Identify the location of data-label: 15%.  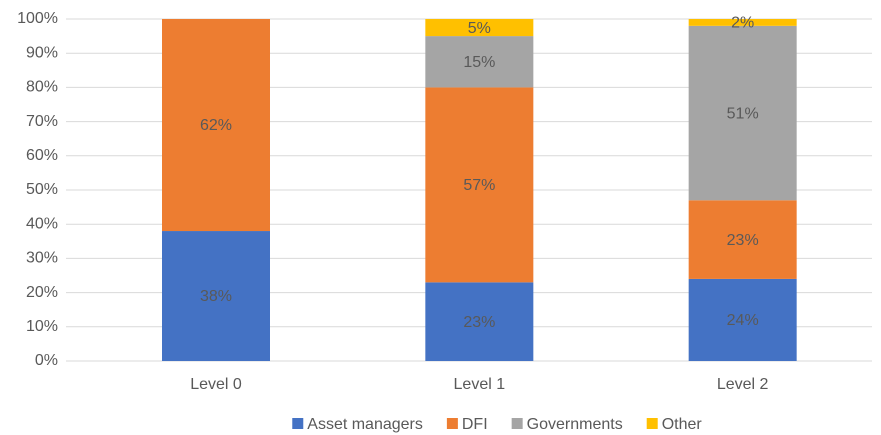
(479, 62).